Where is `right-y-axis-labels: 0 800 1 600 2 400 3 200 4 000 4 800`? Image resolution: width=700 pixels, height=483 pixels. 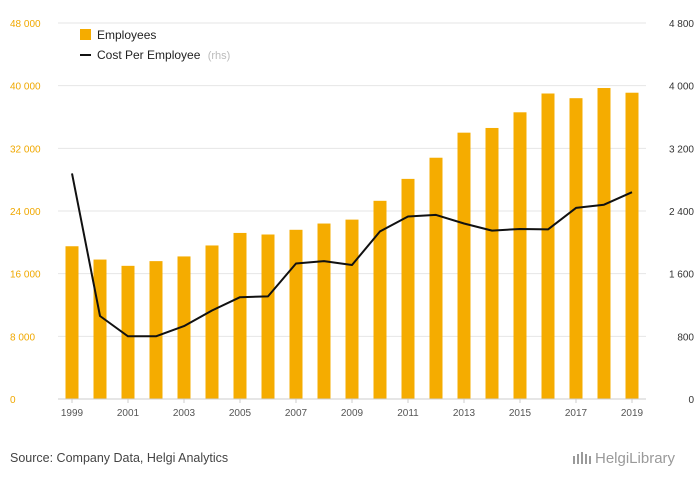 right-y-axis-labels: 0 800 1 600 2 400 3 200 4 000 4 800 is located at coordinates (681, 212).